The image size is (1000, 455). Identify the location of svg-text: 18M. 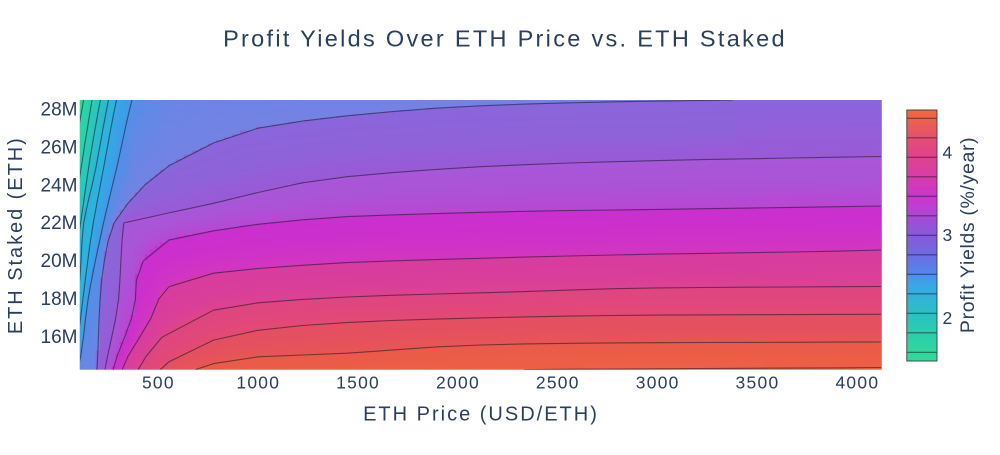
(59, 299).